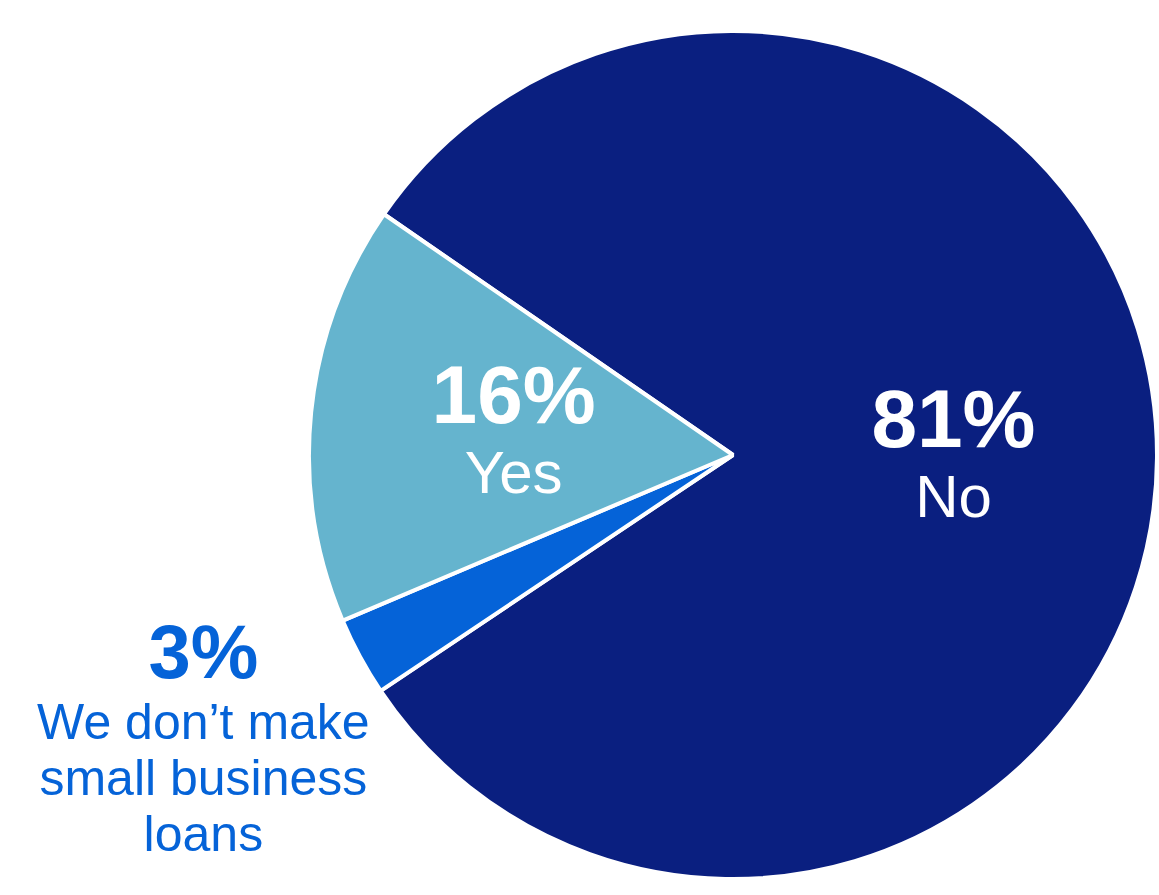  Describe the element at coordinates (953, 419) in the screenshot. I see `data-label: 81%` at that location.